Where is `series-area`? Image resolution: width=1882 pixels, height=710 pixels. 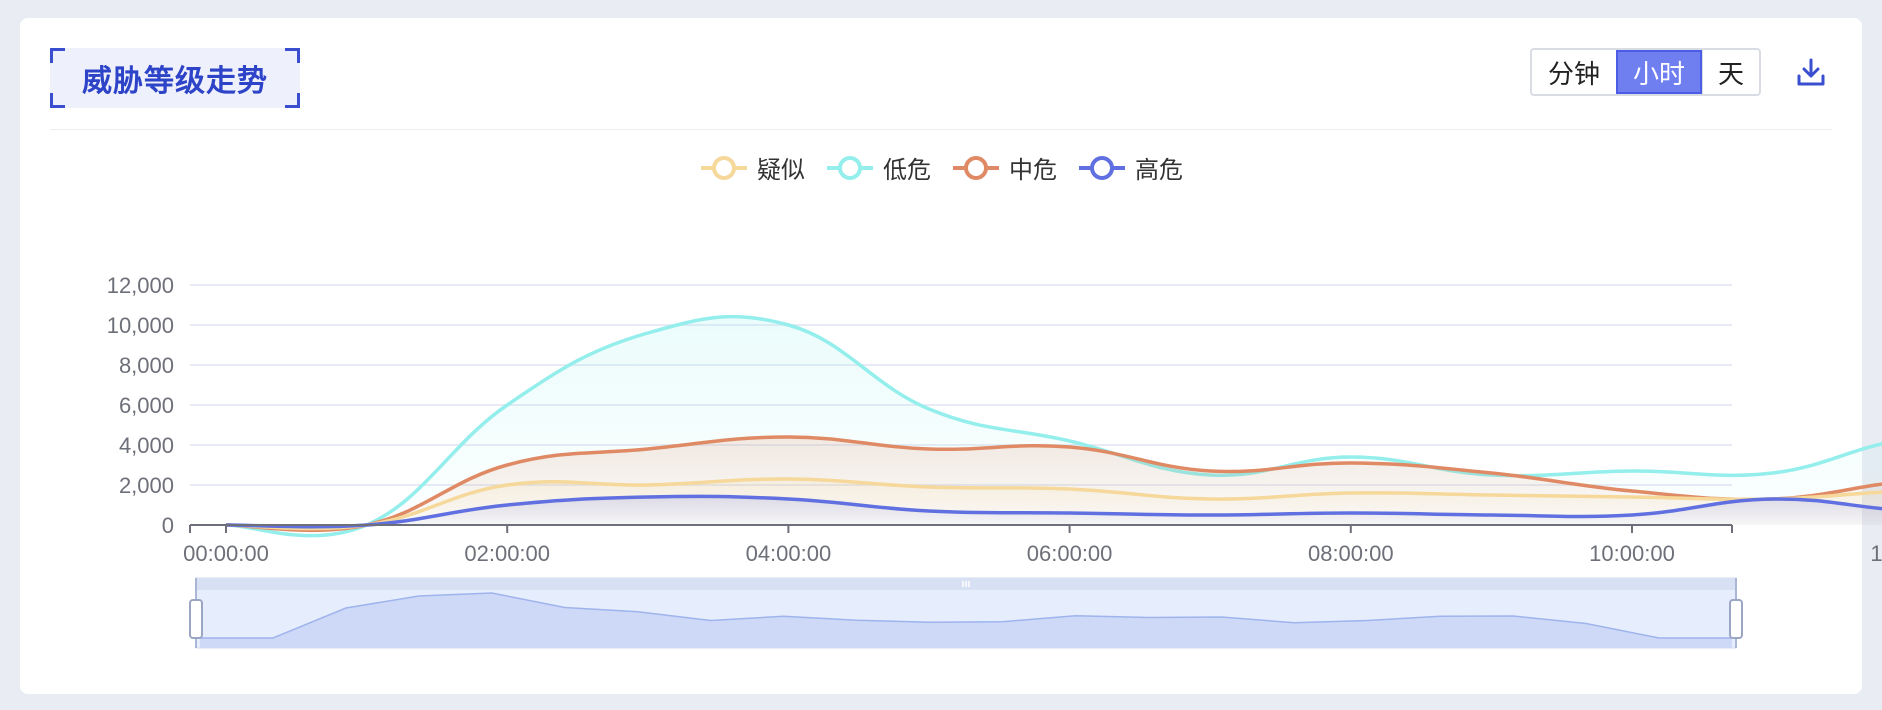
series-area is located at coordinates (1054, 511).